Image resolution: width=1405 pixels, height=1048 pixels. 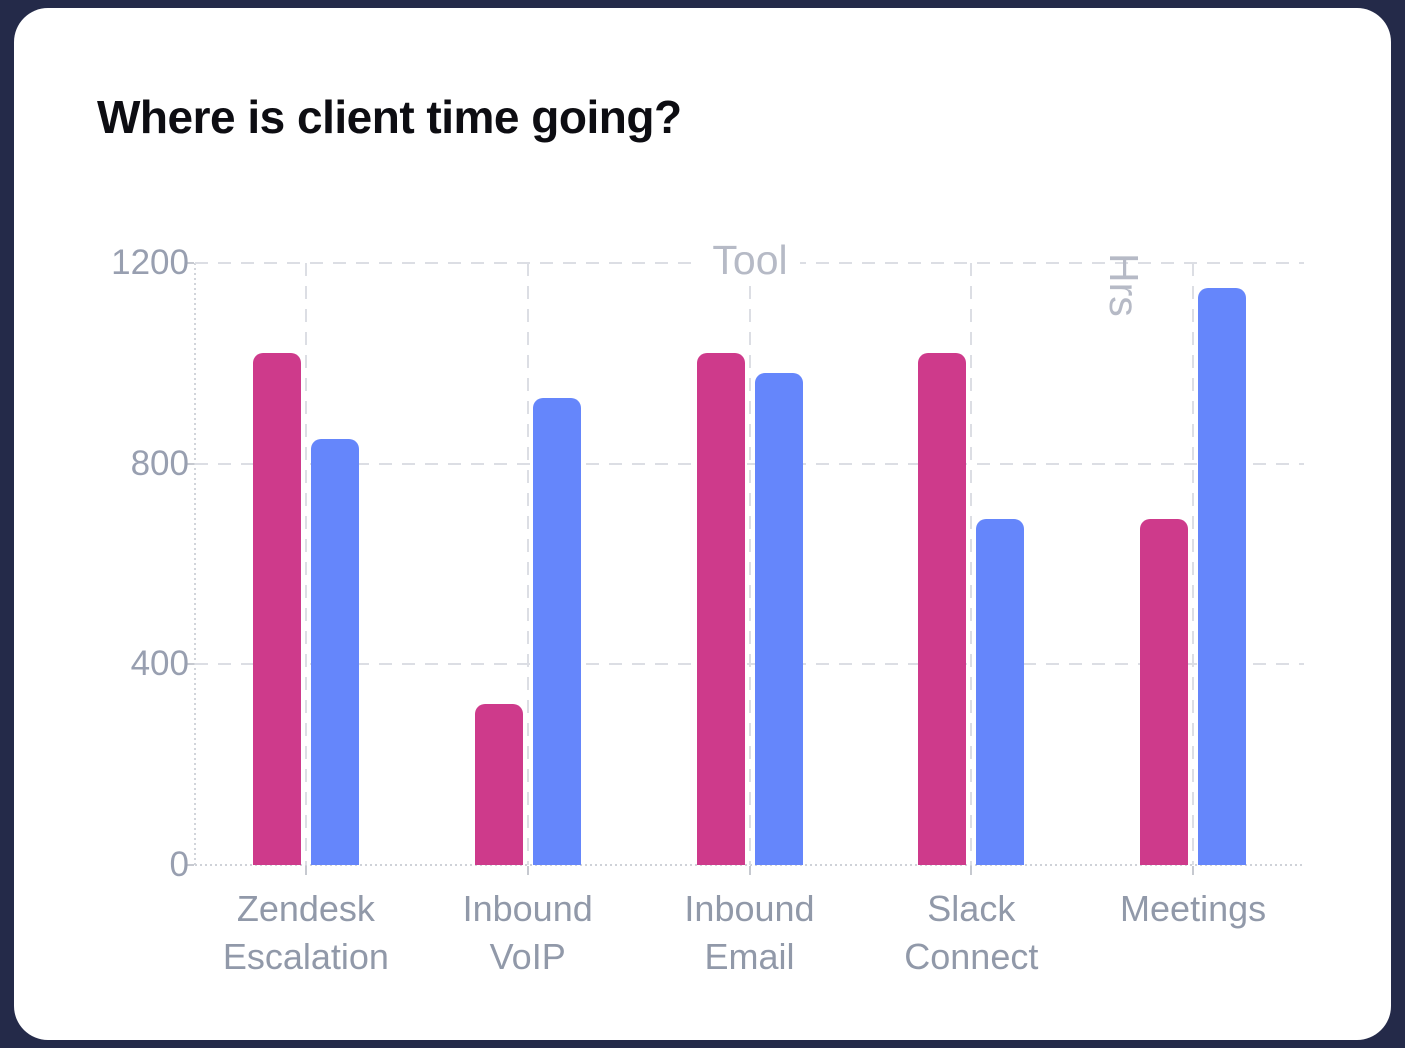 I want to click on x-category-label: Inbound Email, so click(x=749, y=932).